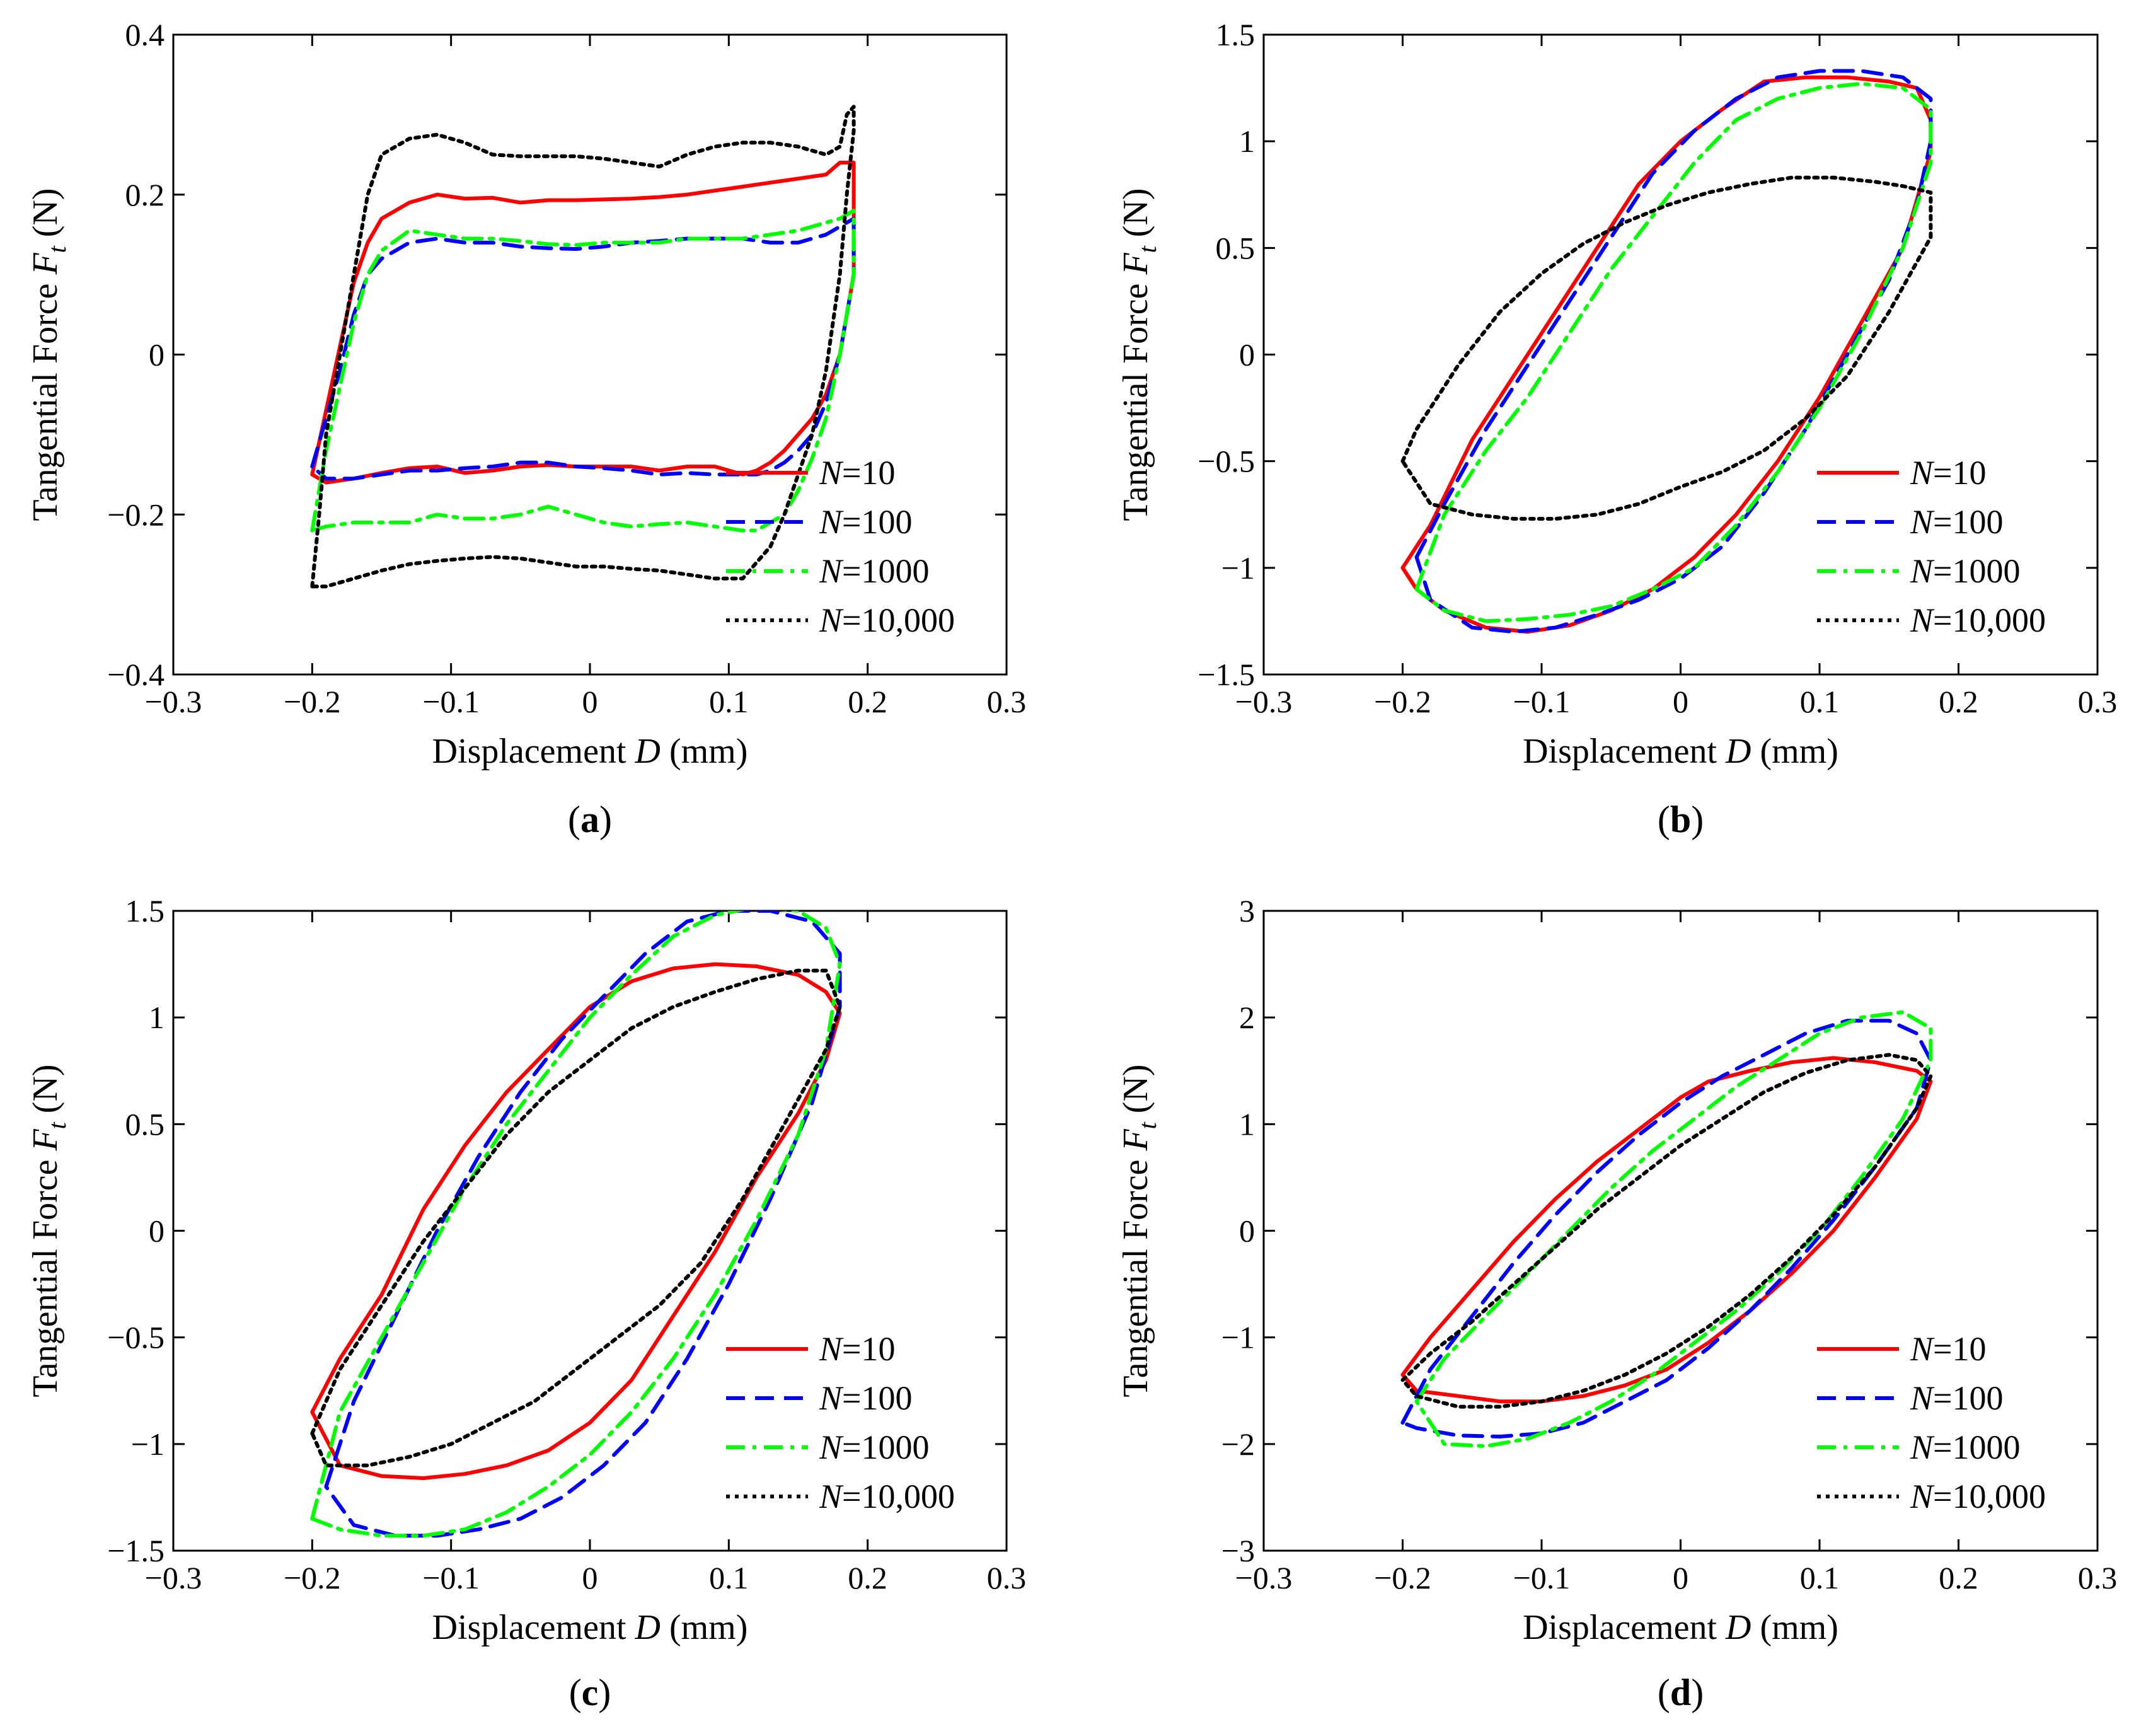  I want to click on y-tick-label: −3, so click(1238, 1550).